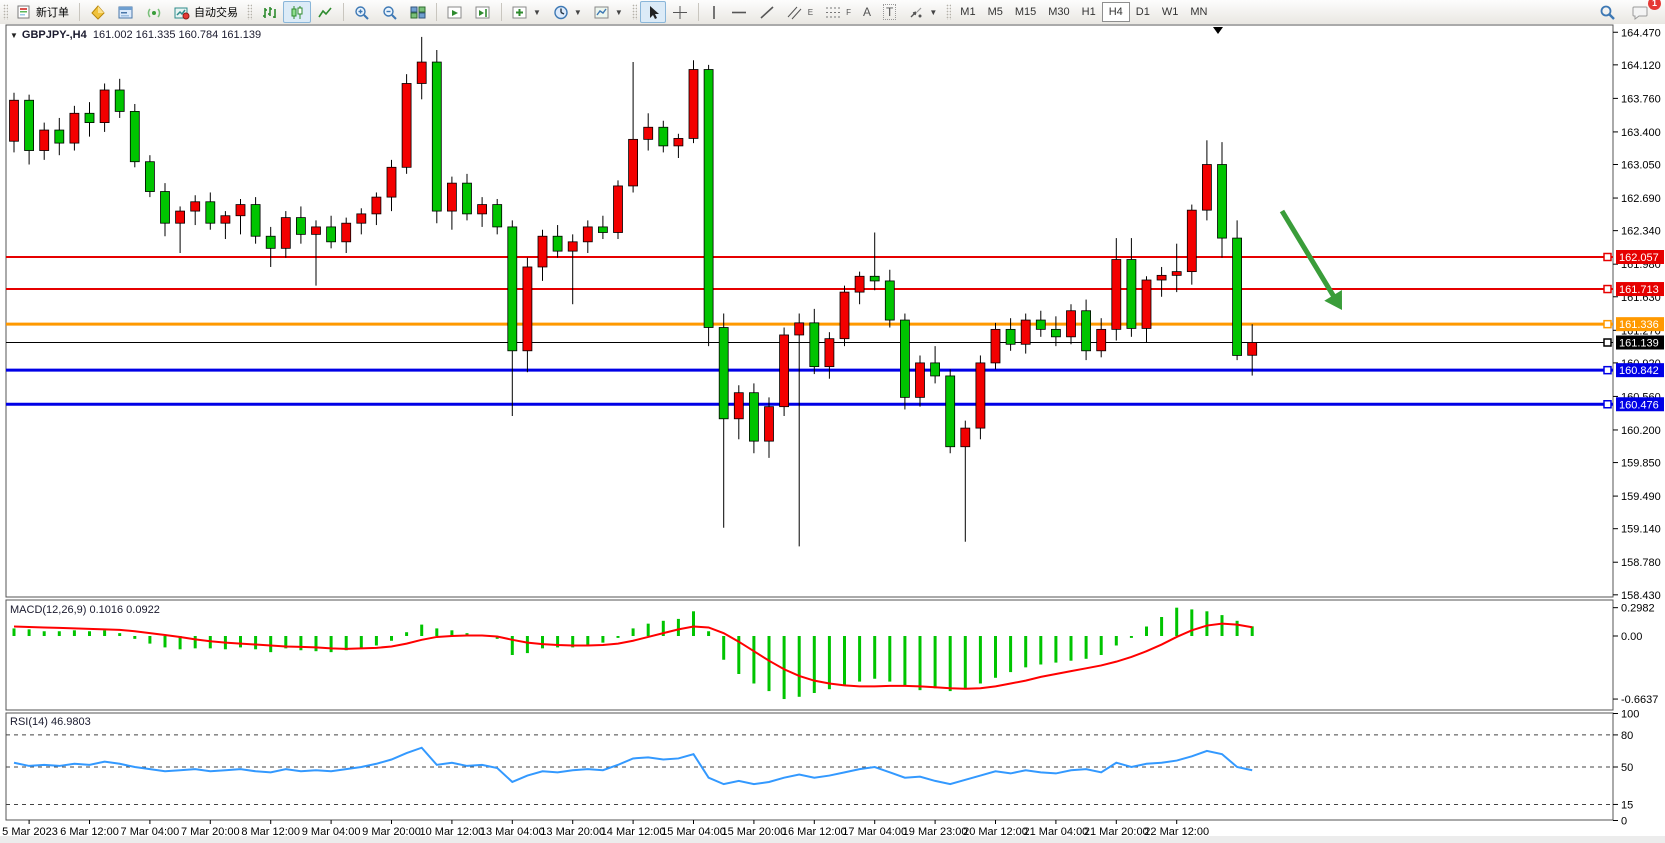  What do you see at coordinates (714, 12) in the screenshot?
I see `vertical-line-button` at bounding box center [714, 12].